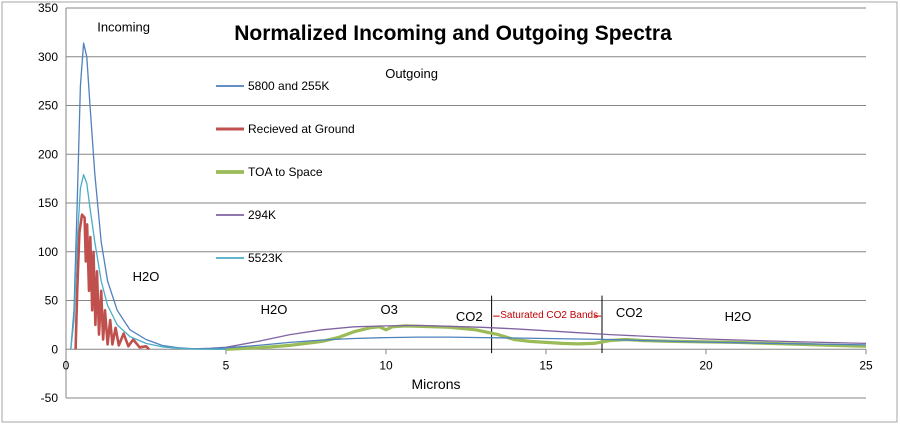 Image resolution: width=900 pixels, height=426 pixels. I want to click on x-tick-label: 10, so click(386, 365).